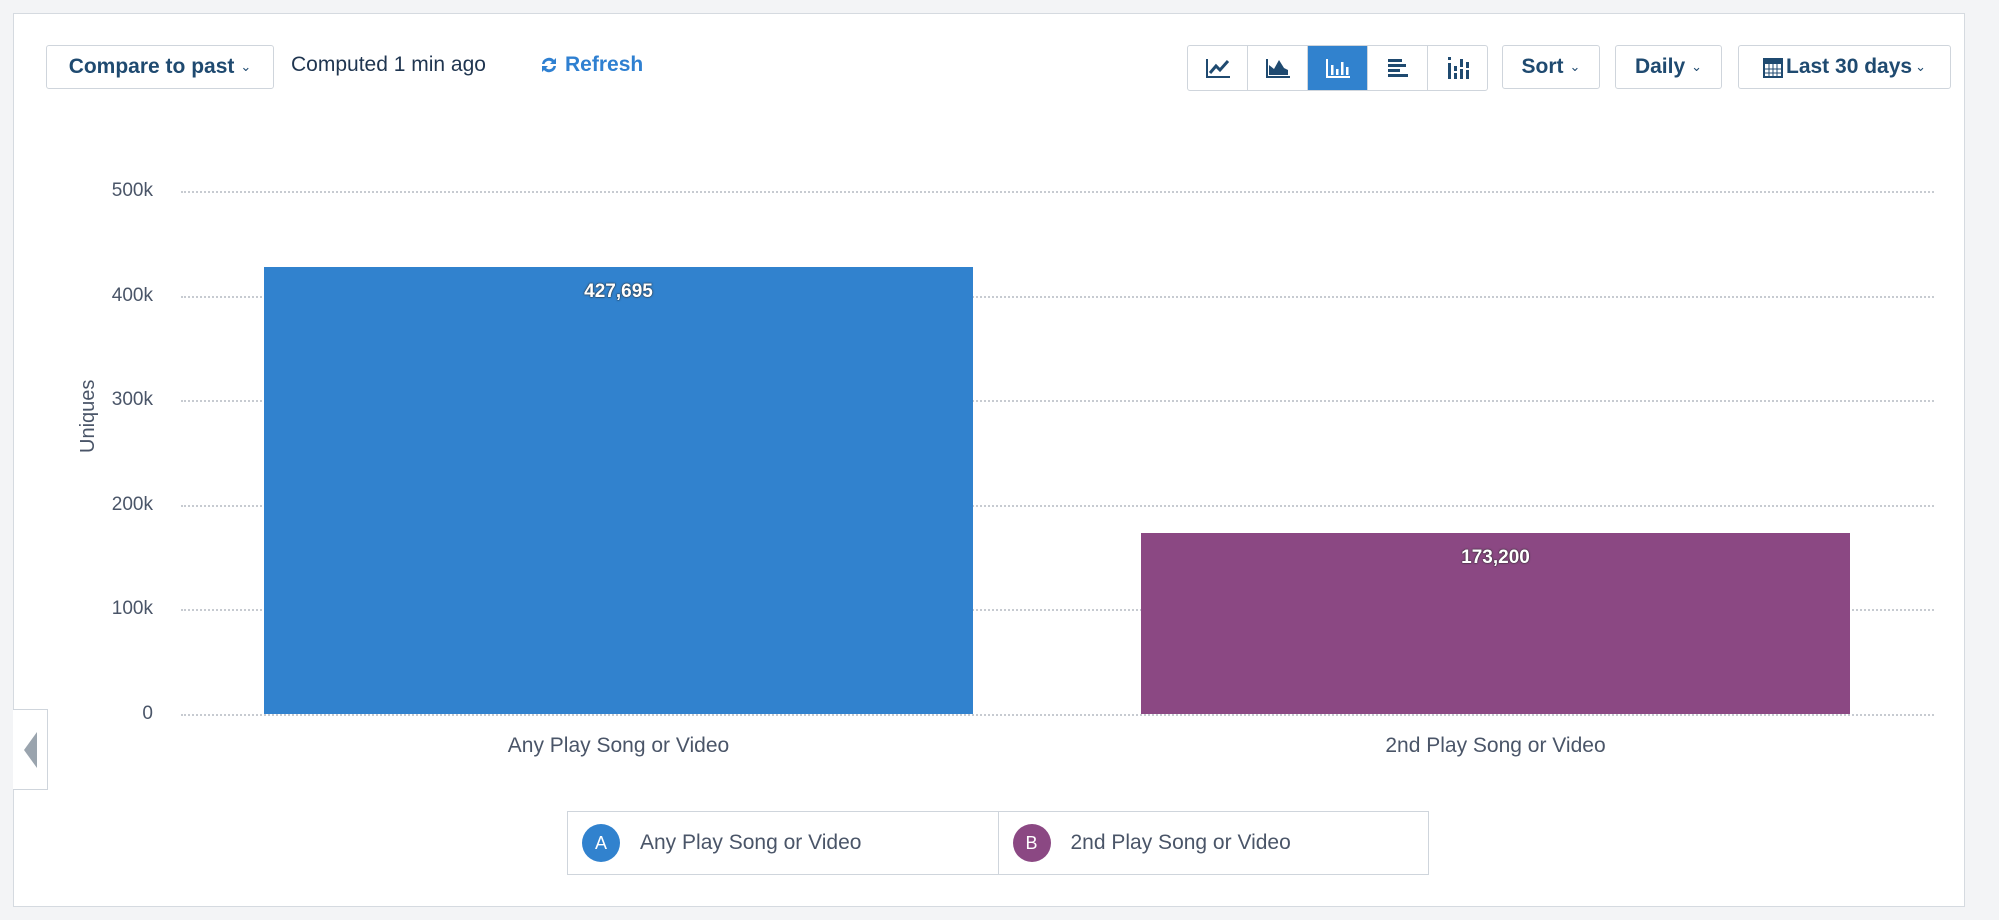 This screenshot has width=1999, height=920. I want to click on x-tick-label: Any Play Song or Video, so click(618, 745).